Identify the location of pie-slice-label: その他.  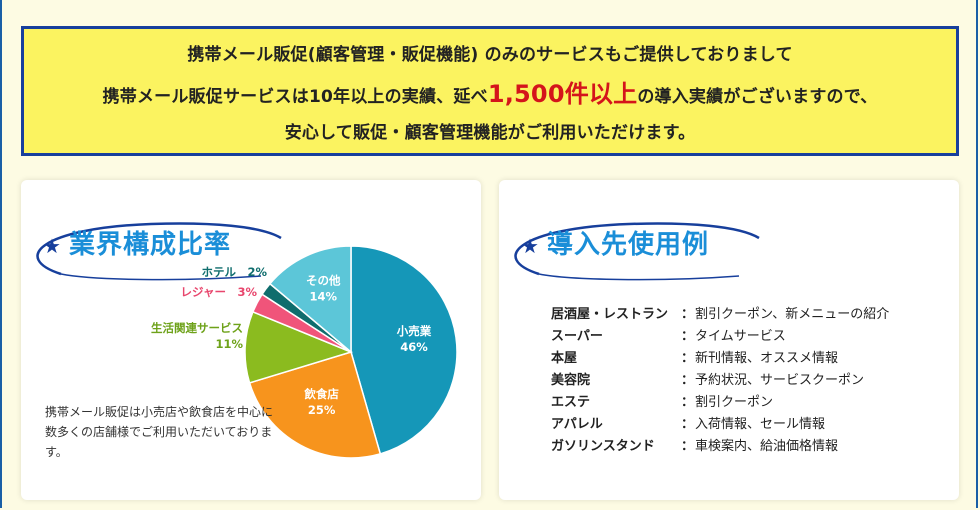
(323, 280).